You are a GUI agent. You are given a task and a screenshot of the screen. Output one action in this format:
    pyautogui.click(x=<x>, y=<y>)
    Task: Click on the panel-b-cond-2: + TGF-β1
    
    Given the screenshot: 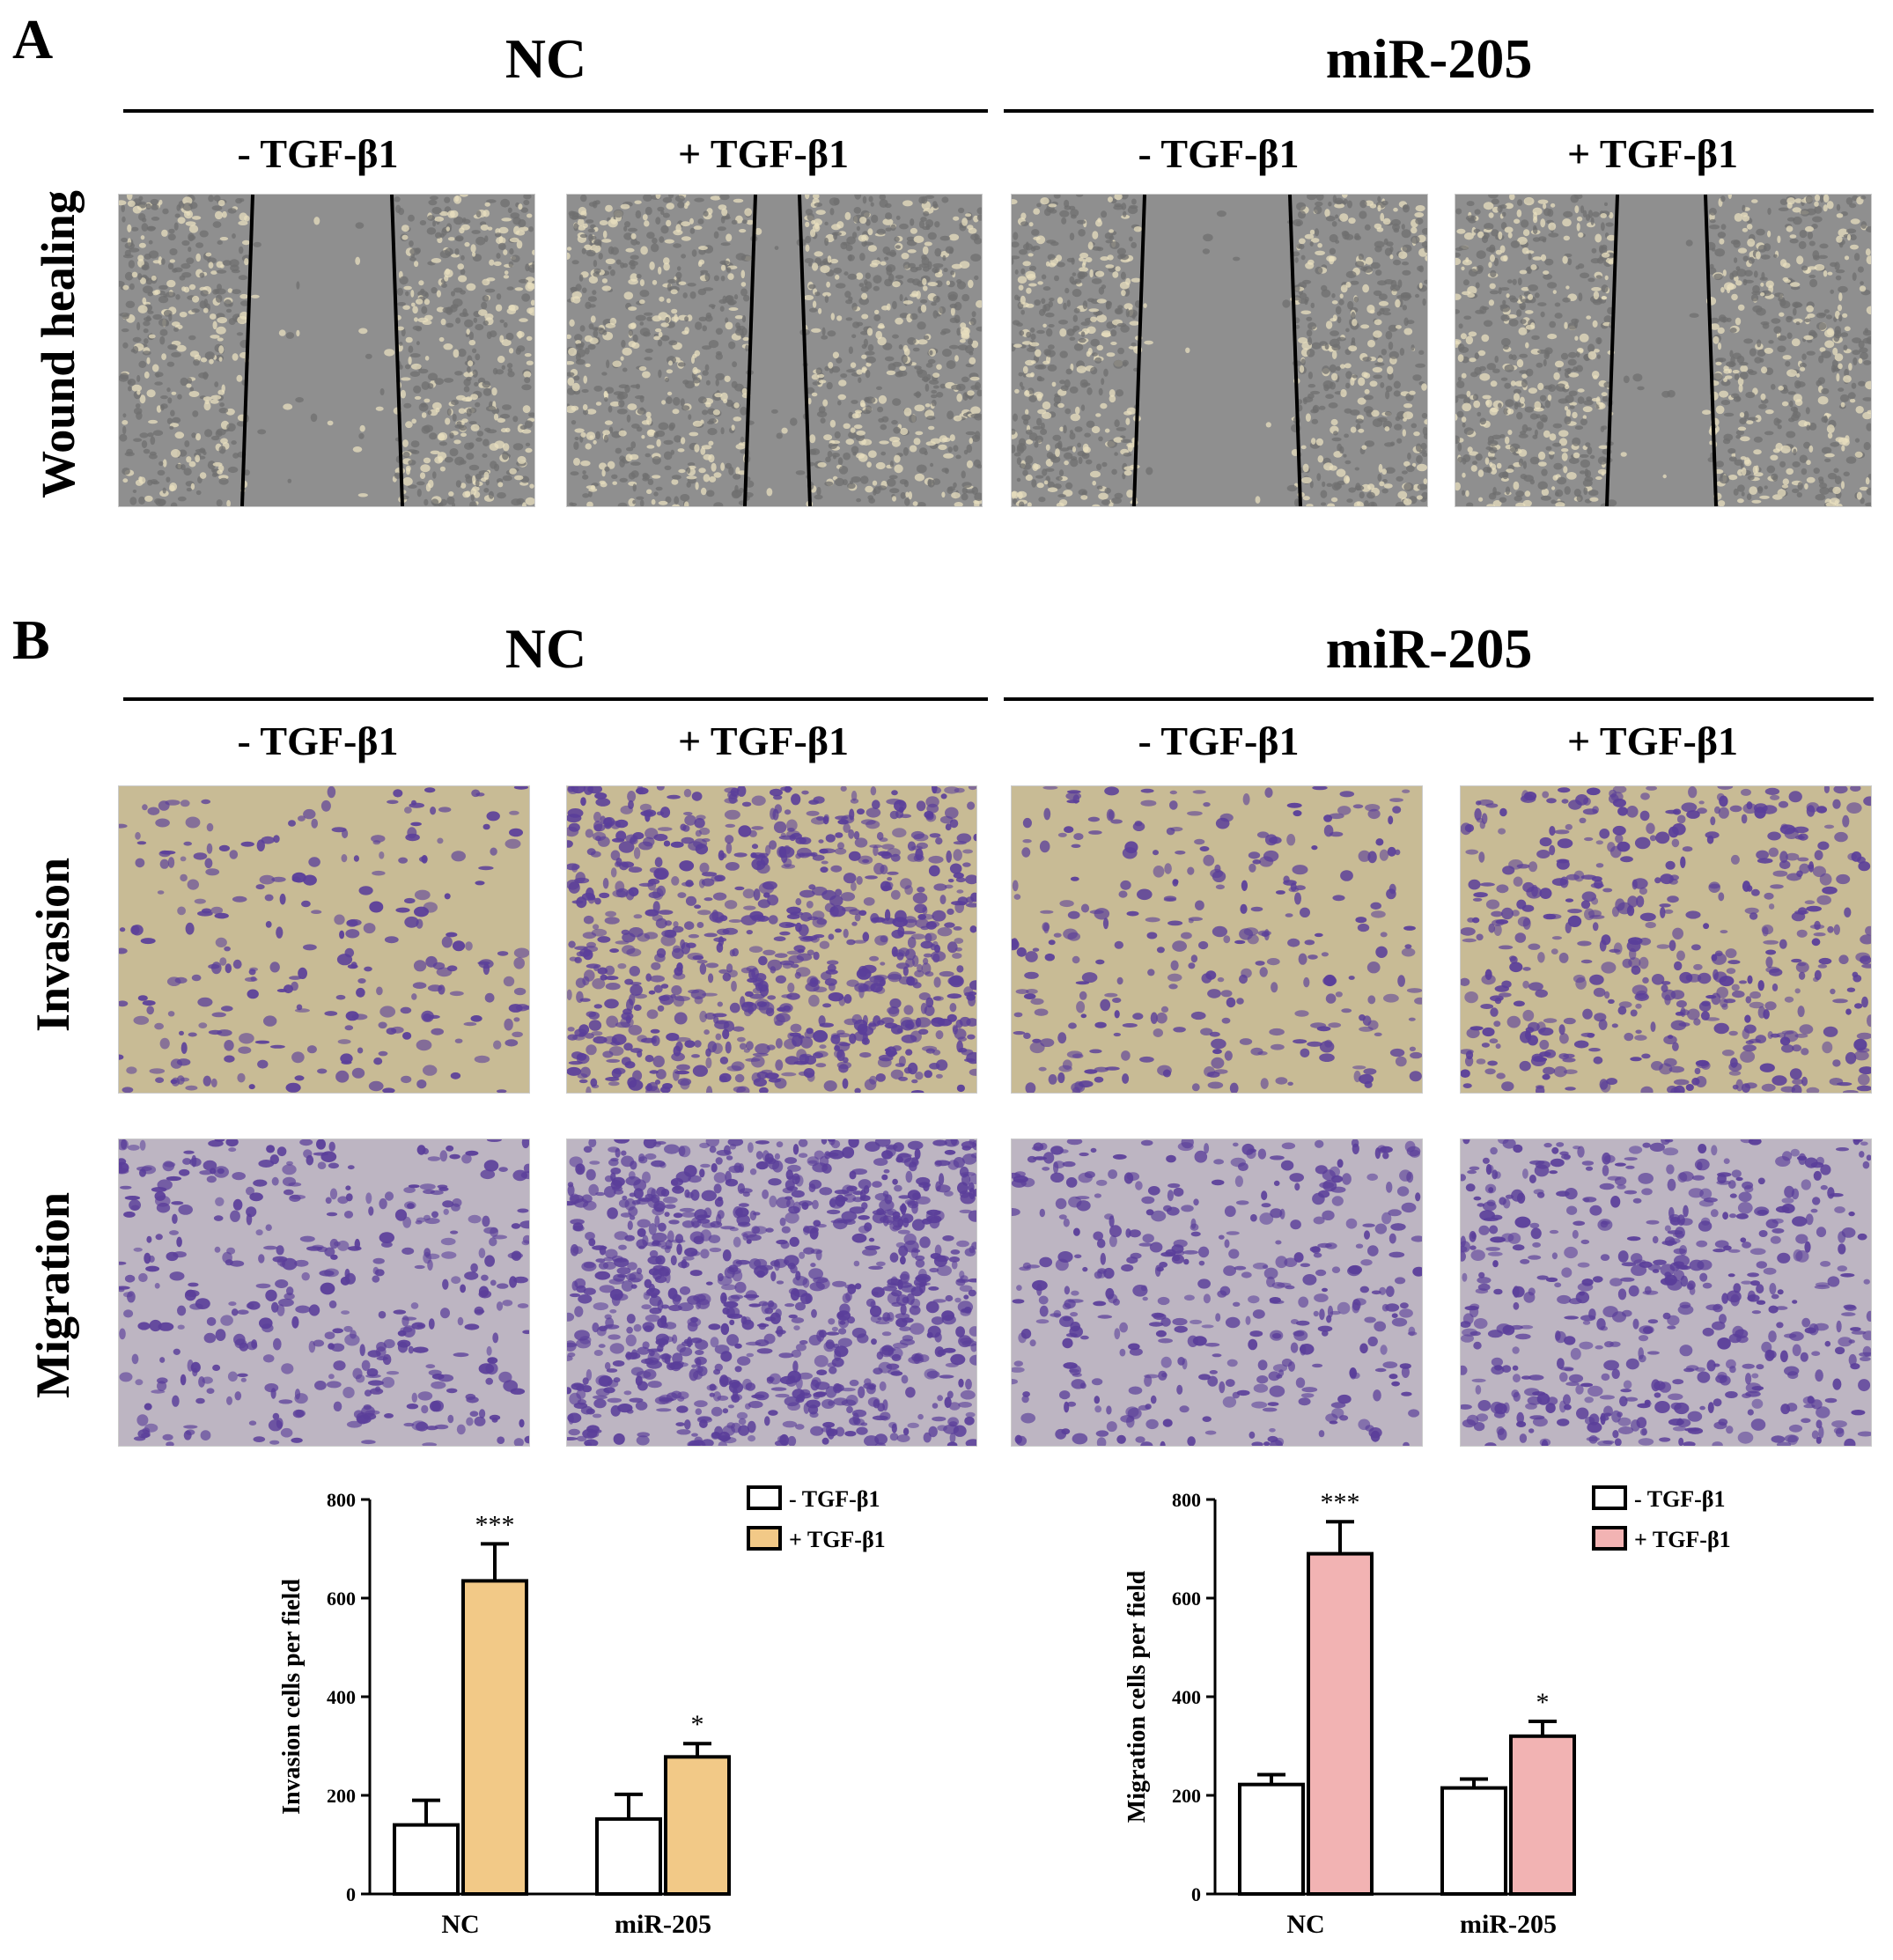 What is the action you would take?
    pyautogui.click(x=763, y=740)
    